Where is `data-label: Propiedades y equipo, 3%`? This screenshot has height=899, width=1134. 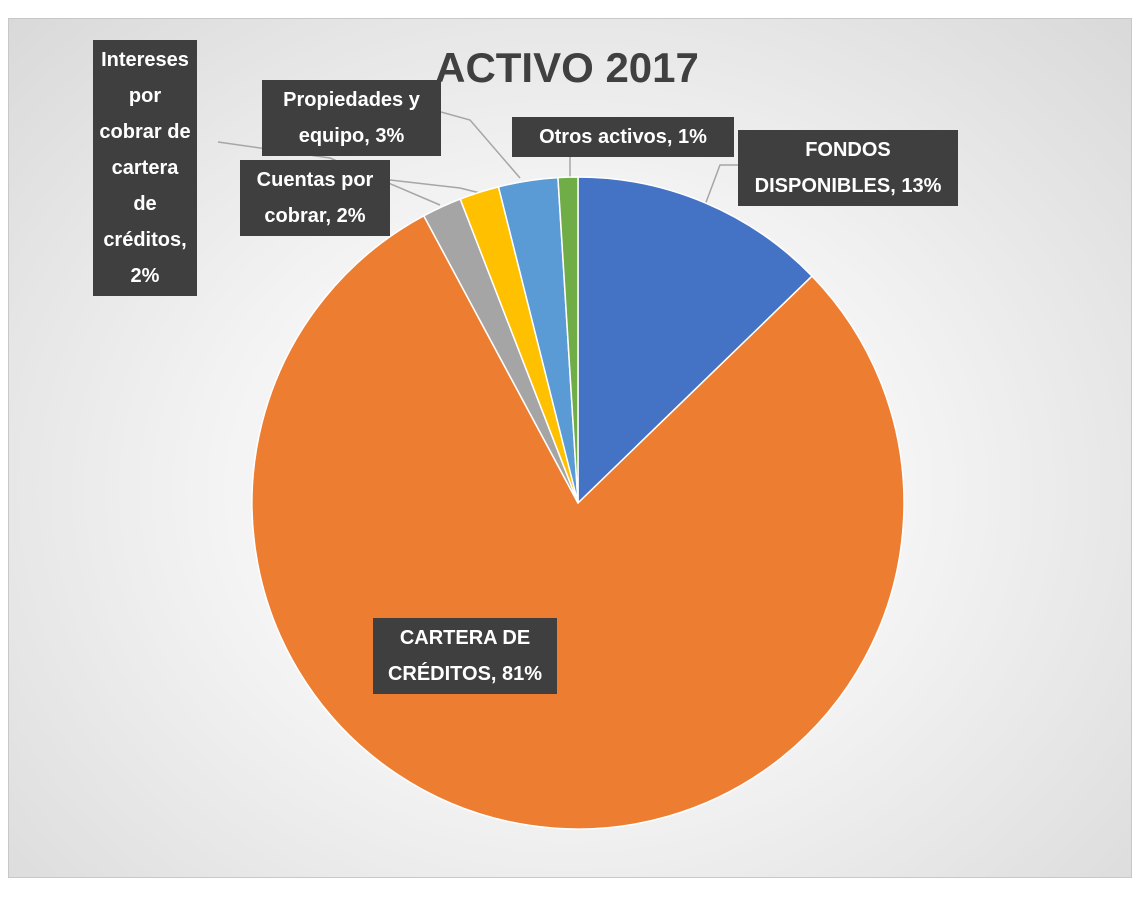 data-label: Propiedades y equipo, 3% is located at coordinates (351, 118).